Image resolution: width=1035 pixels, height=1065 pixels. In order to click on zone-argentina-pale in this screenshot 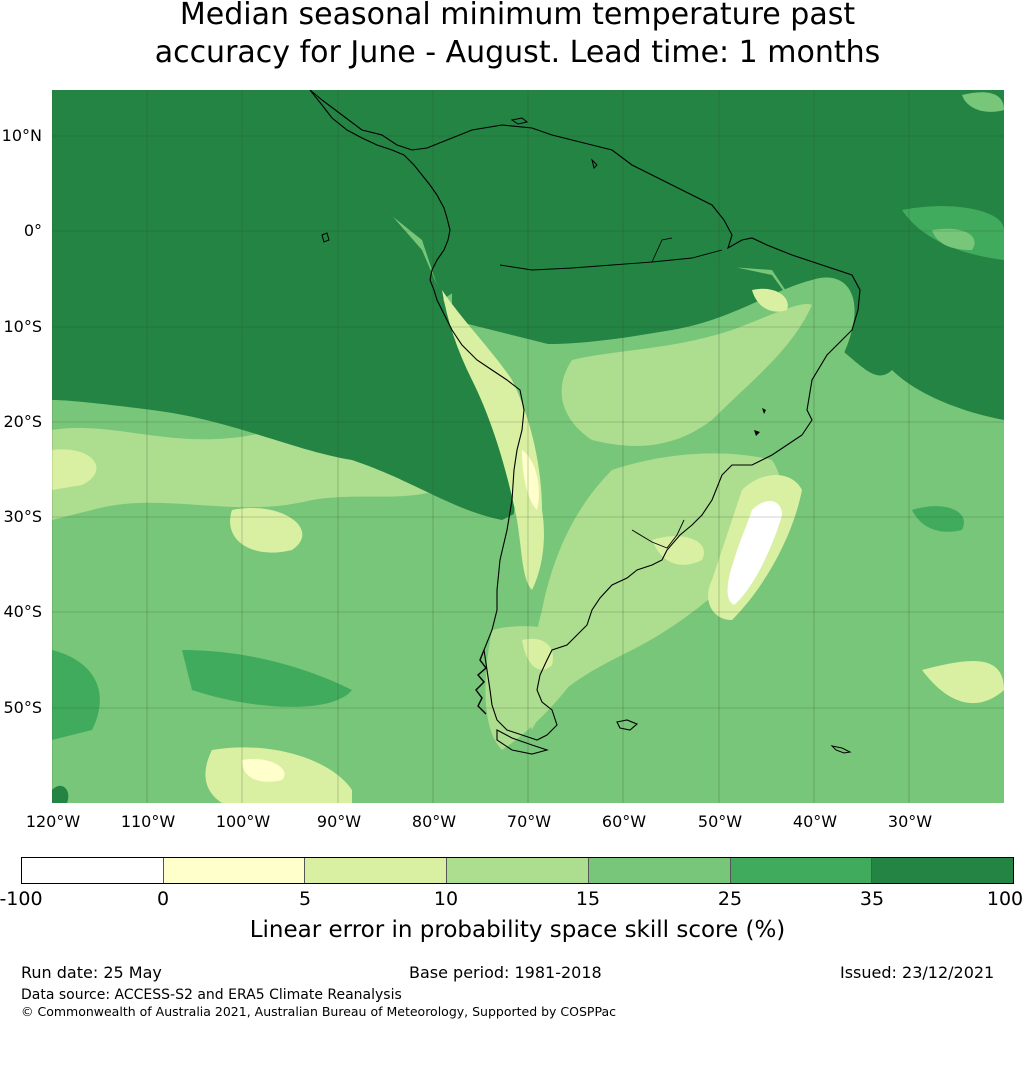, I will do `click(678, 550)`.